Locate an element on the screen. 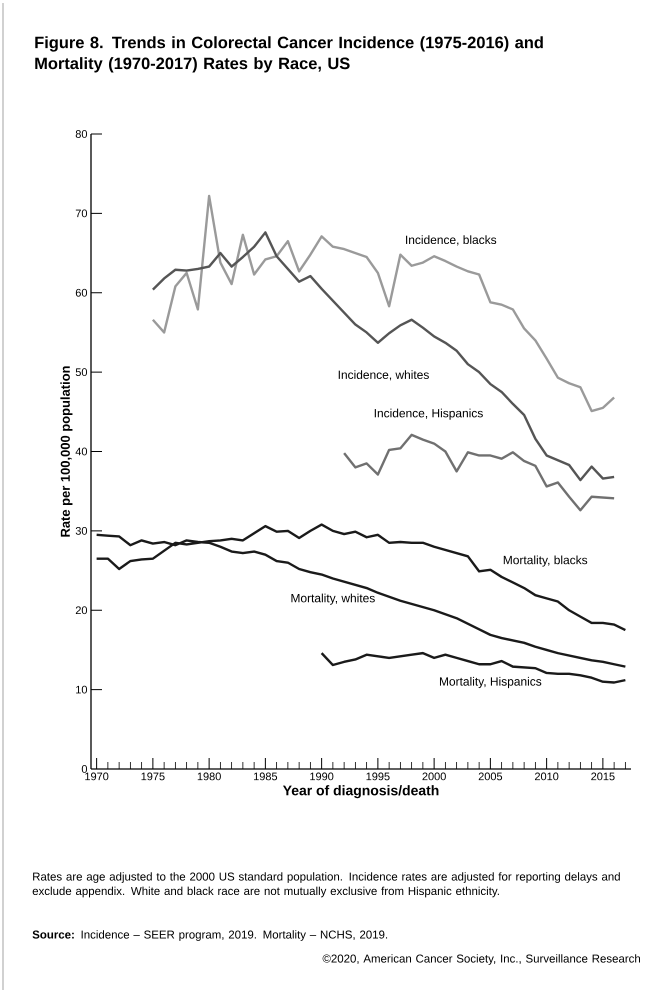 The width and height of the screenshot is (659, 993). x-tick-label: 1975 is located at coordinates (153, 776).